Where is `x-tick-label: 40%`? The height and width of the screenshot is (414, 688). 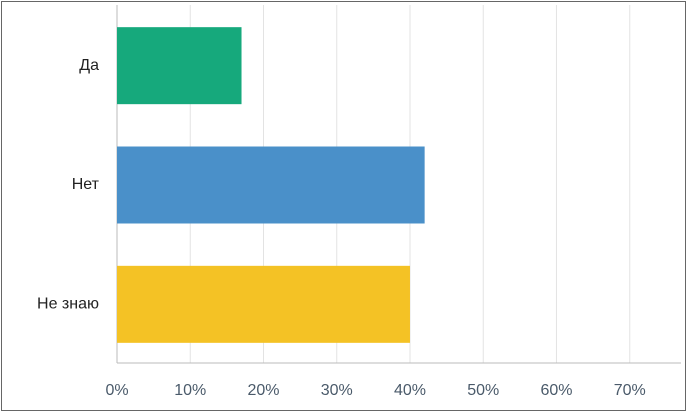 x-tick-label: 40% is located at coordinates (410, 390).